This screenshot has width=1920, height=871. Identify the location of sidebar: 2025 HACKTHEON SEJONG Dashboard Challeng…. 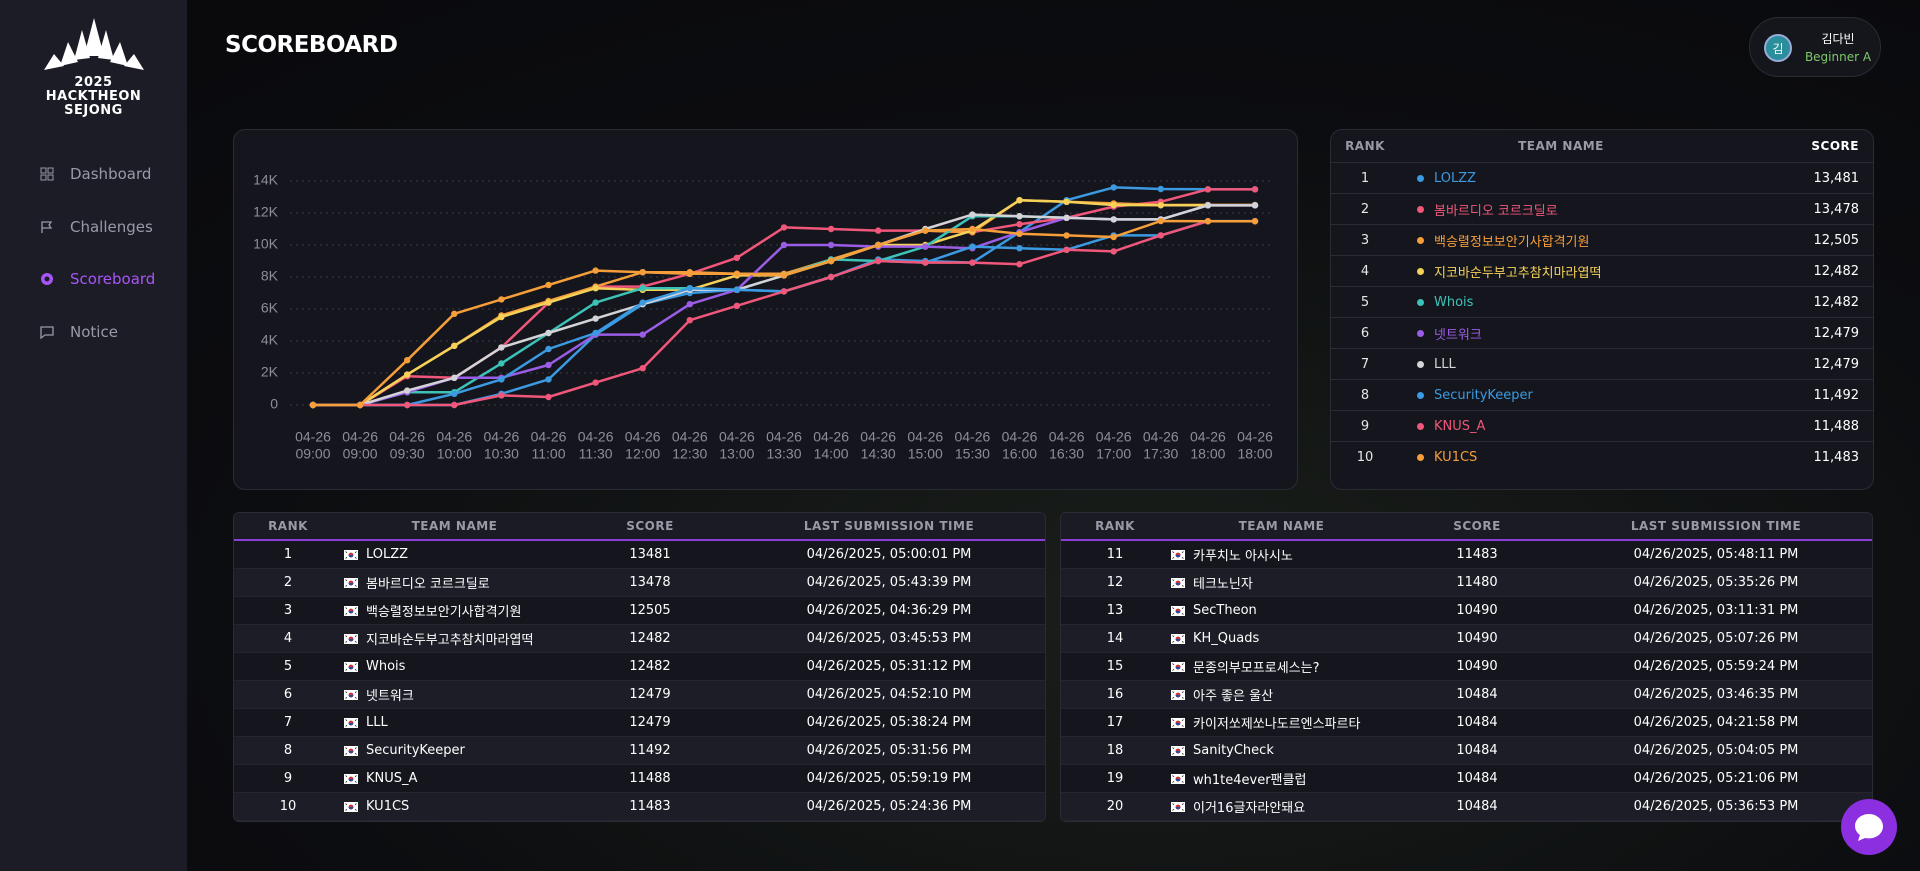
(93, 435).